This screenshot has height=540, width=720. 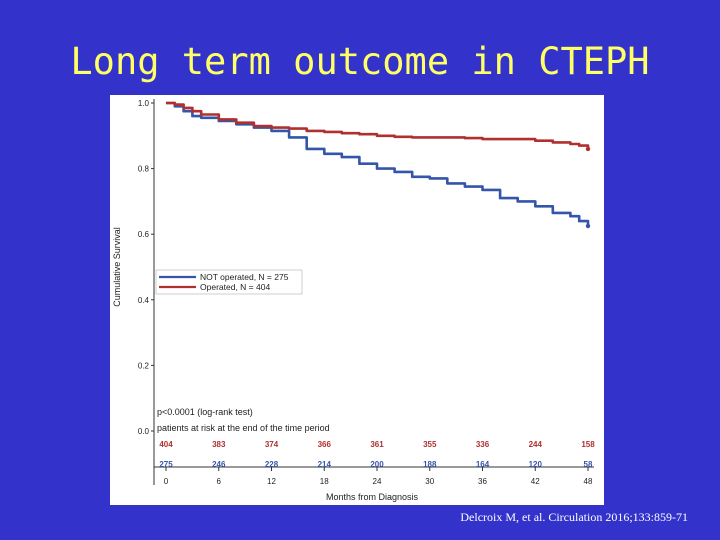 What do you see at coordinates (535, 481) in the screenshot?
I see `x-tick-label: 42` at bounding box center [535, 481].